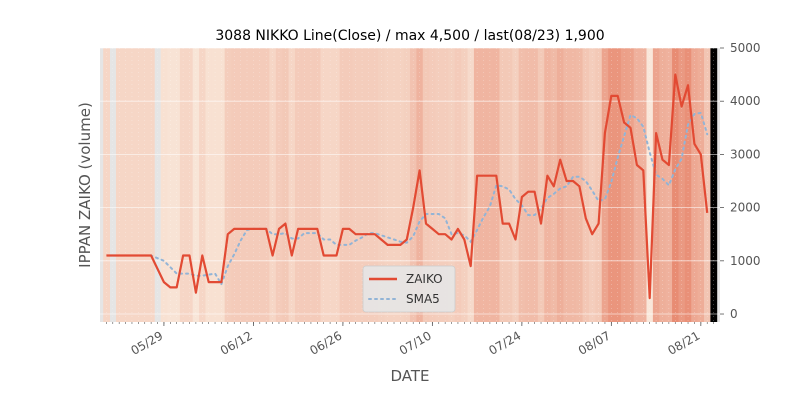 The width and height of the screenshot is (800, 404). Describe the element at coordinates (740, 181) in the screenshot. I see `y-tick-labels: 0 1000 2000 3000 4000 5000` at that location.